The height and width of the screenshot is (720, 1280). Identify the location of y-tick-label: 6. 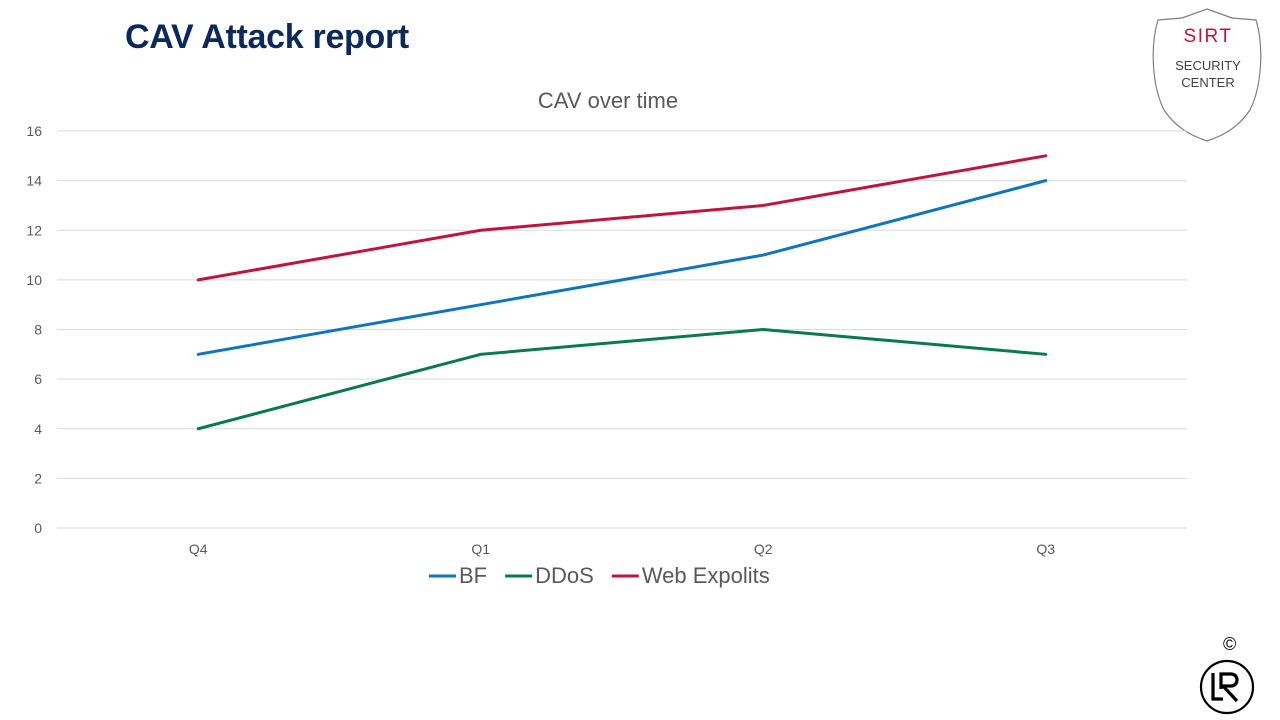
(38, 379).